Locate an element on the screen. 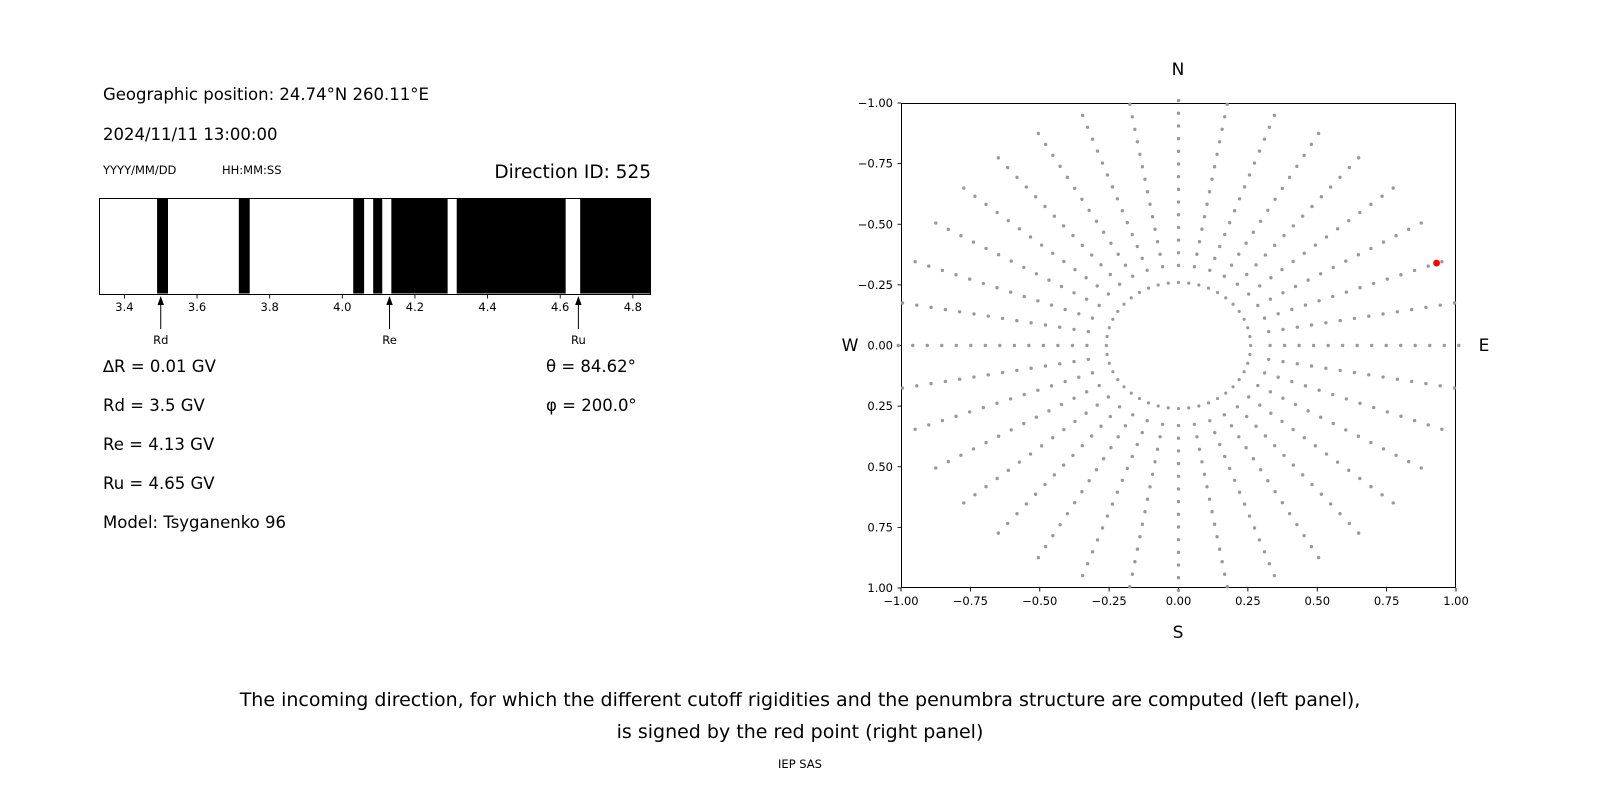  map-xtick-label: −0.50 is located at coordinates (1039, 601).